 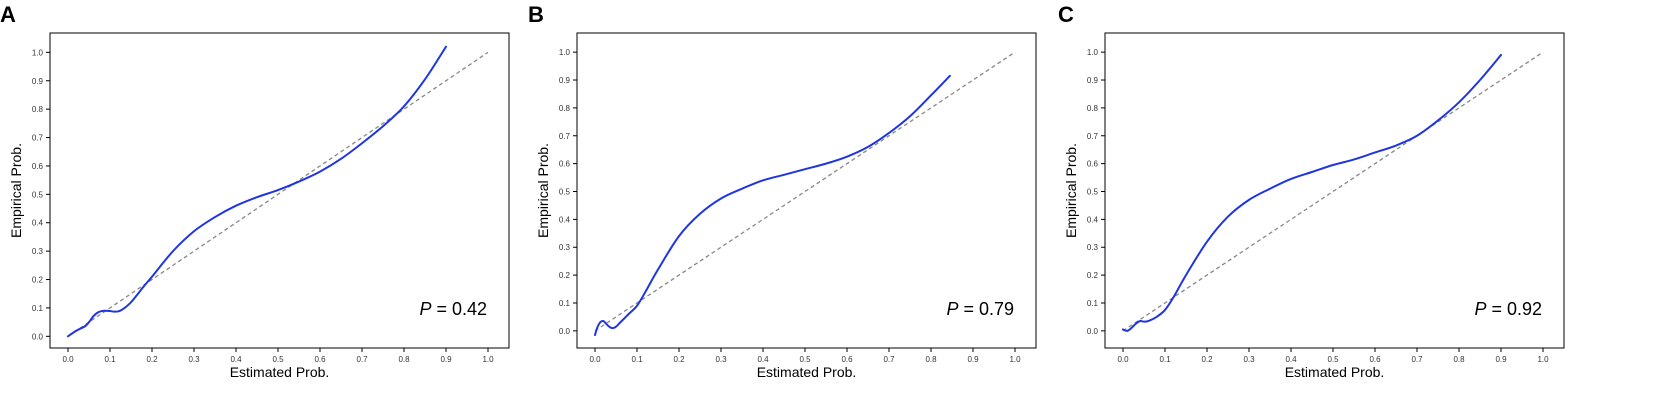 I want to click on panel-label-a: A, so click(x=8, y=14).